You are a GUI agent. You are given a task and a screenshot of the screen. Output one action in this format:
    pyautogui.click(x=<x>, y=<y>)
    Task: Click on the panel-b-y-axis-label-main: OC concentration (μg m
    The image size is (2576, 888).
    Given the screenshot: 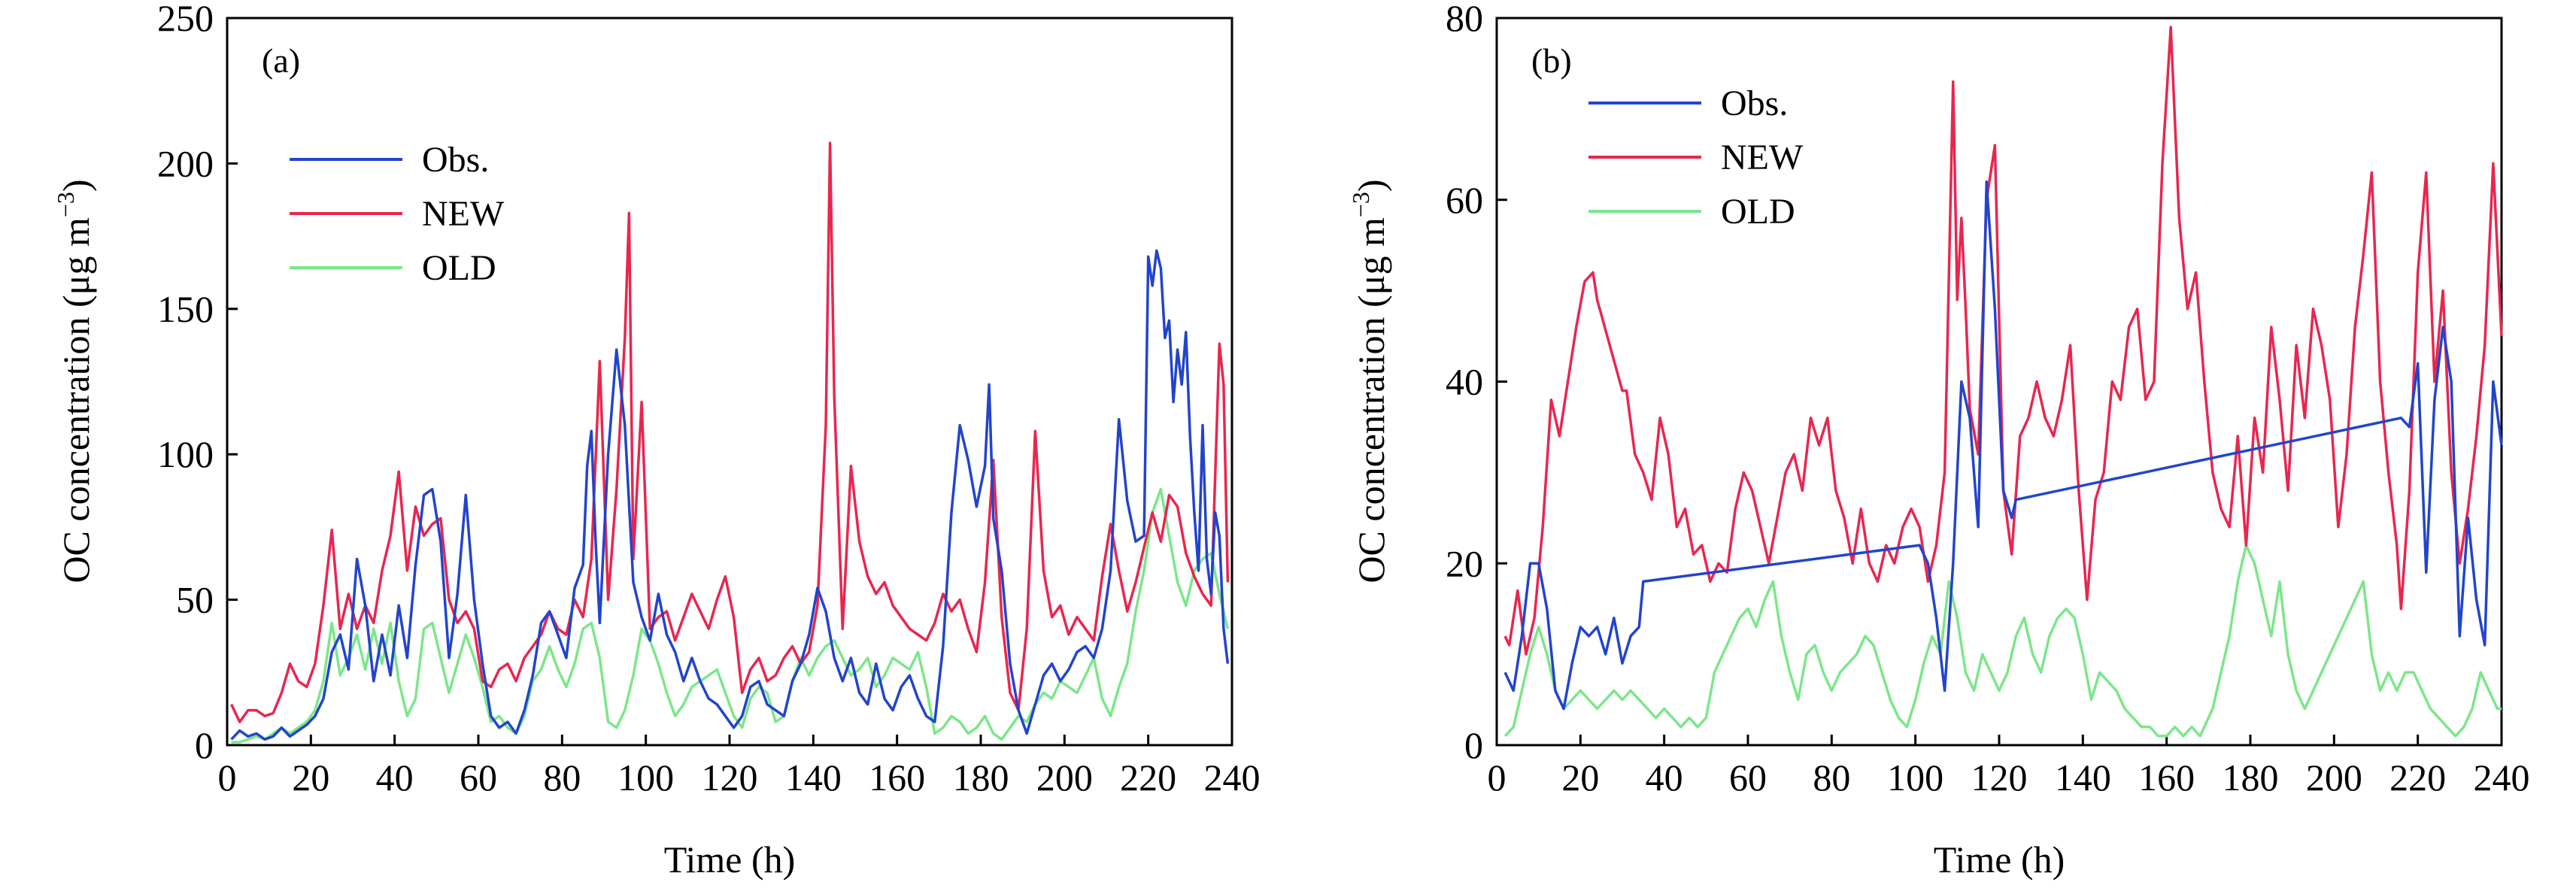 What is the action you would take?
    pyautogui.click(x=1371, y=400)
    